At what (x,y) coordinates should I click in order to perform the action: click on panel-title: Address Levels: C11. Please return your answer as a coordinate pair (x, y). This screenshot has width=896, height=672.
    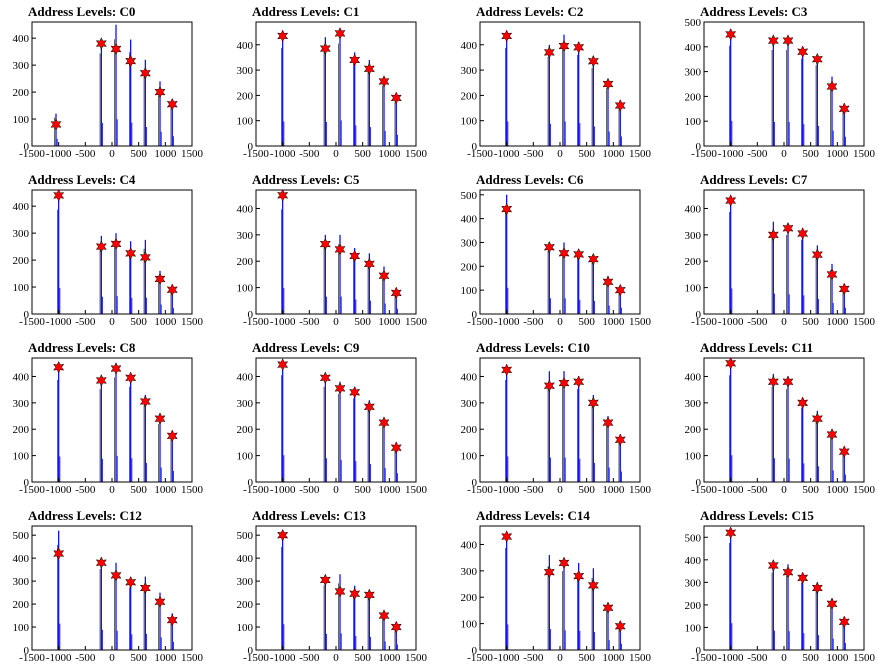
    Looking at the image, I should click on (757, 347).